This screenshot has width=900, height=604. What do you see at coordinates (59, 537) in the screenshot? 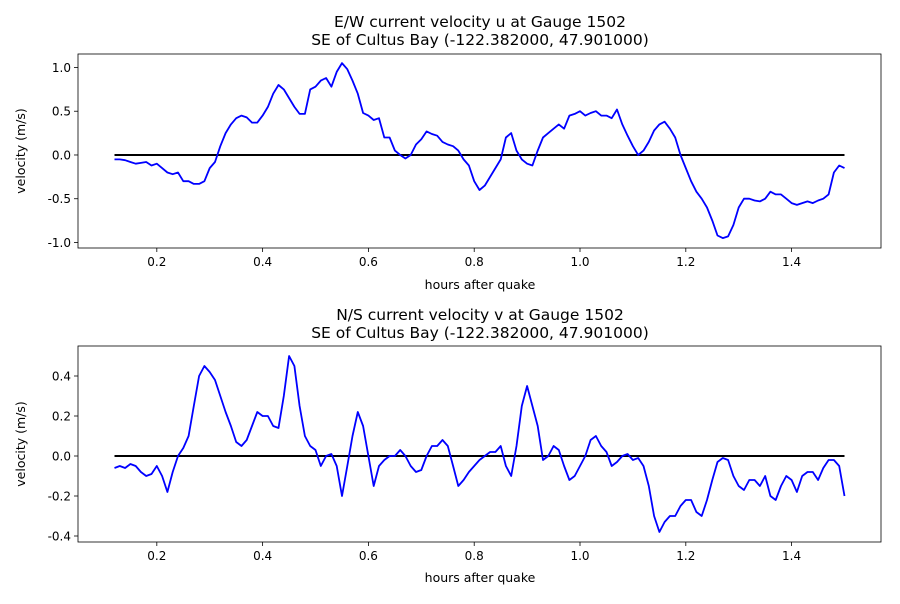
I see `y-tick-label: -0.4` at bounding box center [59, 537].